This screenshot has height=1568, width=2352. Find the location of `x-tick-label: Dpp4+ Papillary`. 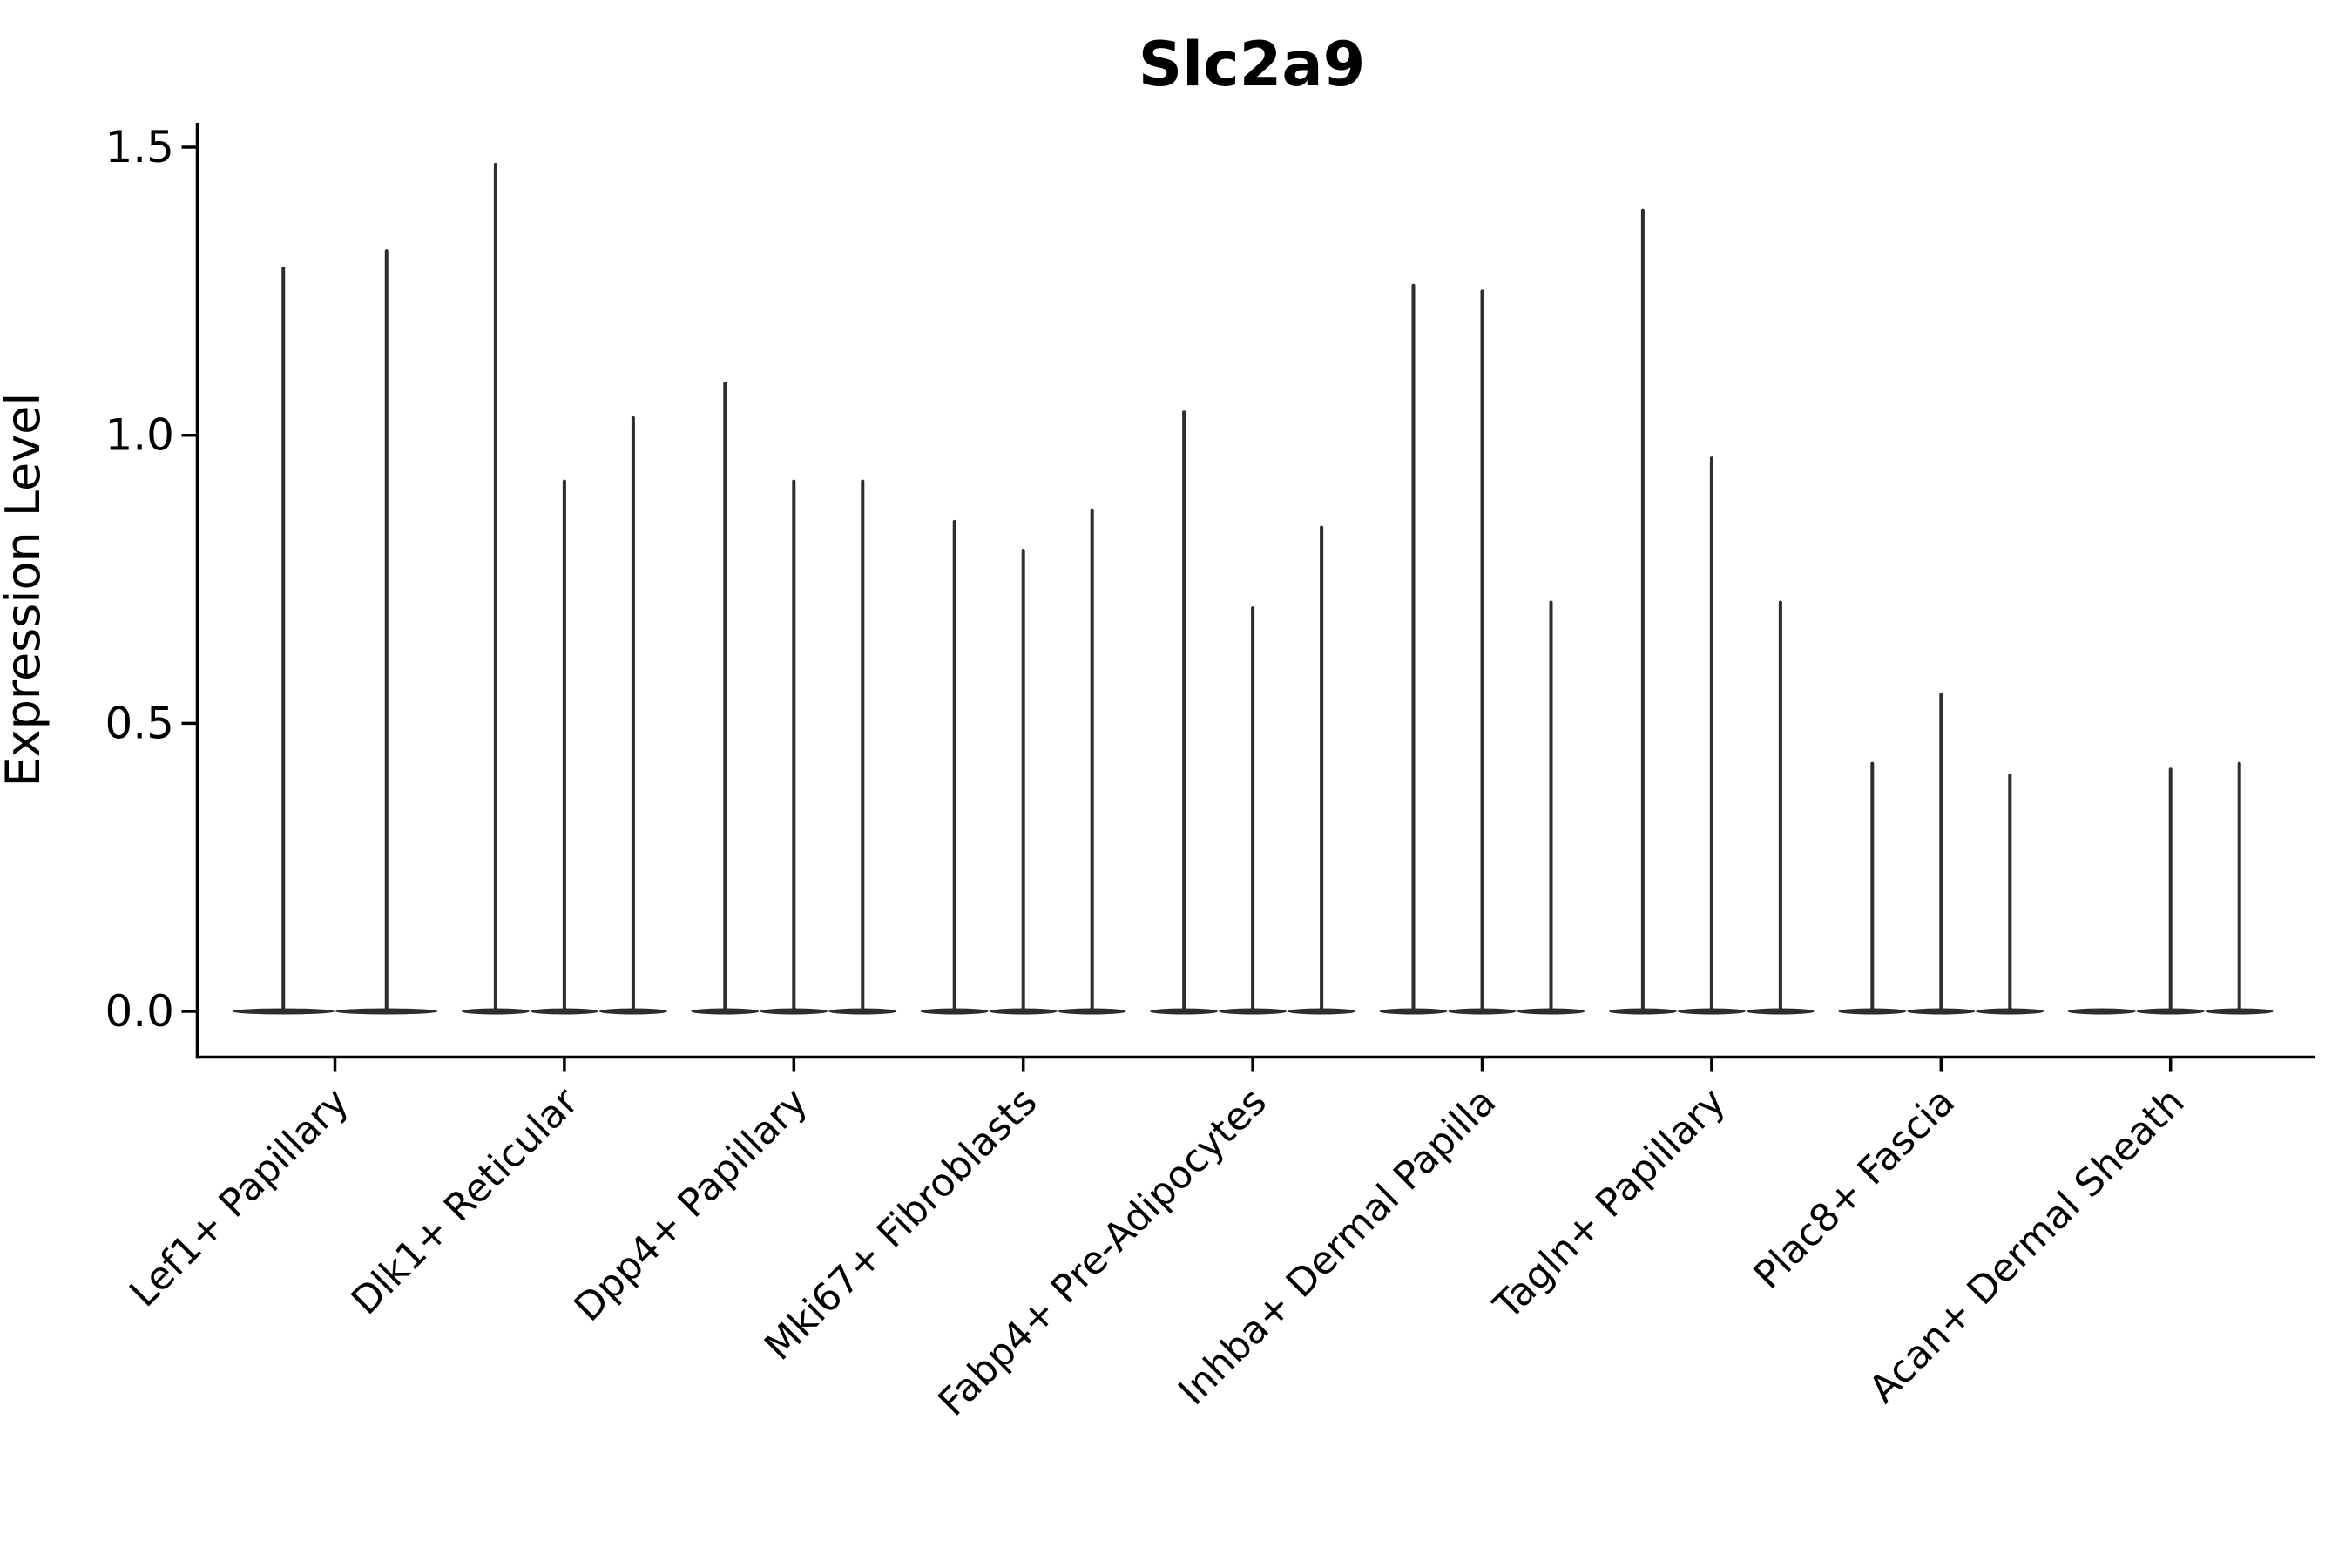

x-tick-label: Dpp4+ Papillary is located at coordinates (690, 1204).